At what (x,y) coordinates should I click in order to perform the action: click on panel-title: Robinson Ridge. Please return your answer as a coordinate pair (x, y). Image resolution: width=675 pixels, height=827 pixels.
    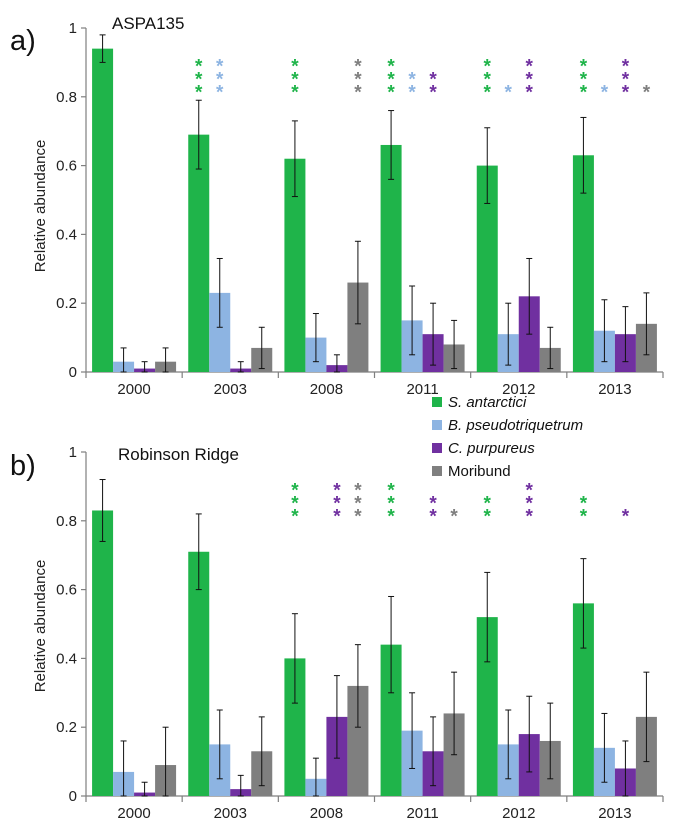
    Looking at the image, I should click on (178, 454).